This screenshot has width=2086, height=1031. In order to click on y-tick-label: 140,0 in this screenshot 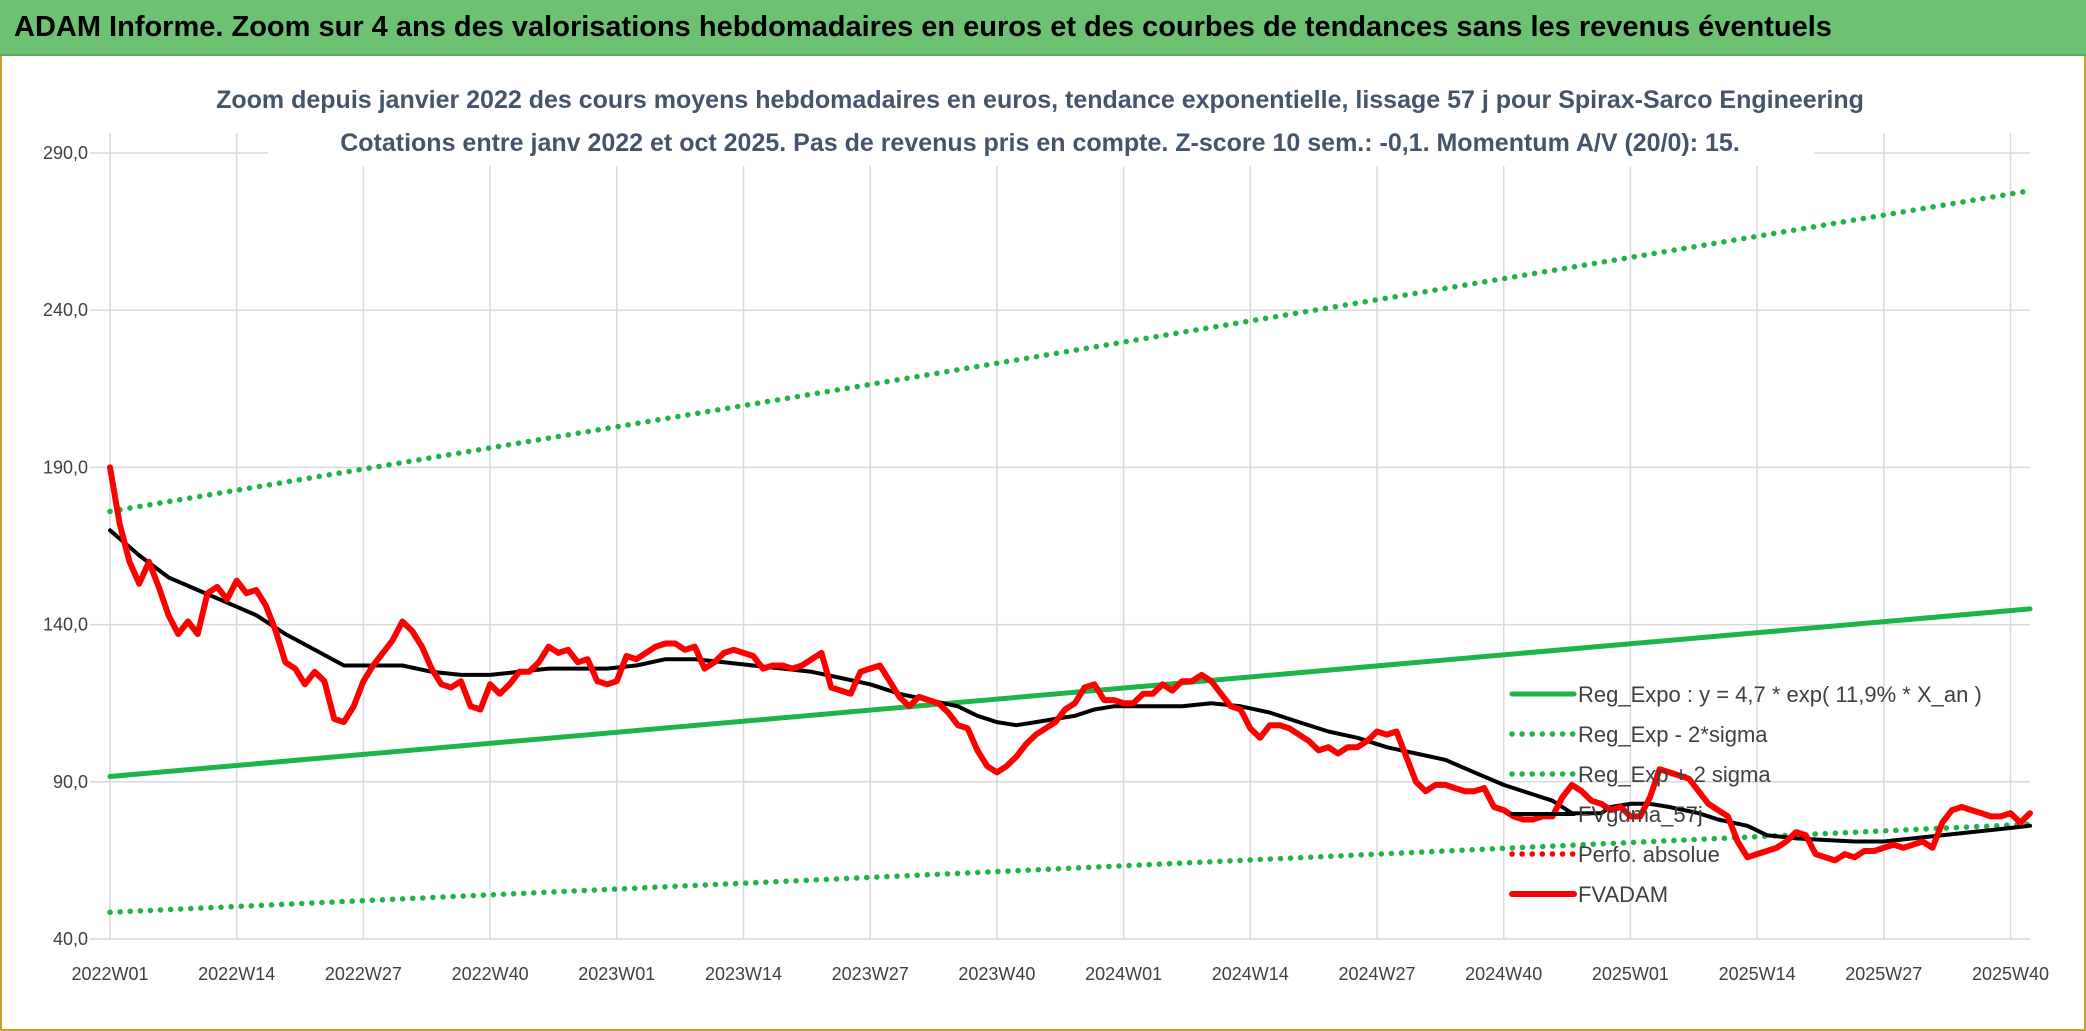, I will do `click(65, 625)`.